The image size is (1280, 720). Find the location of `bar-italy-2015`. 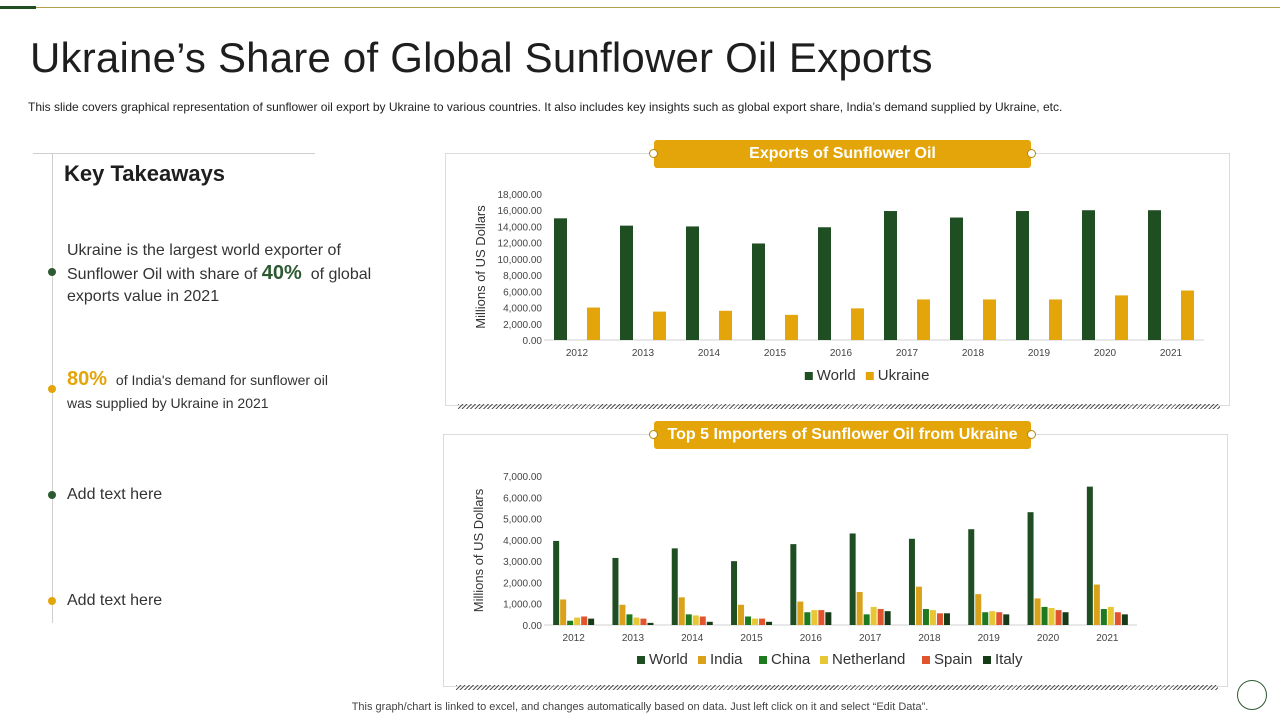

bar-italy-2015 is located at coordinates (769, 623).